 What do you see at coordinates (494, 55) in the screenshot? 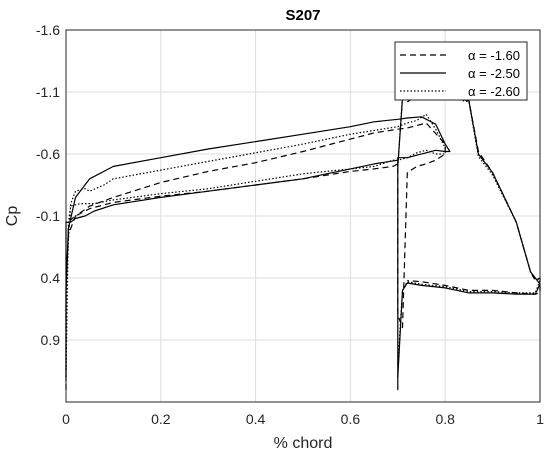
I see `legend-label-1: α = -1.60` at bounding box center [494, 55].